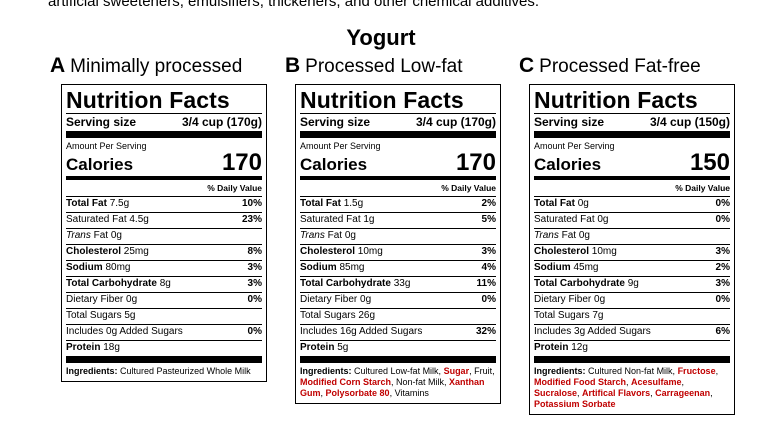 The width and height of the screenshot is (762, 433). Describe the element at coordinates (398, 284) in the screenshot. I see `row-total-carb: Total Carbohydrate 33g 11%` at that location.